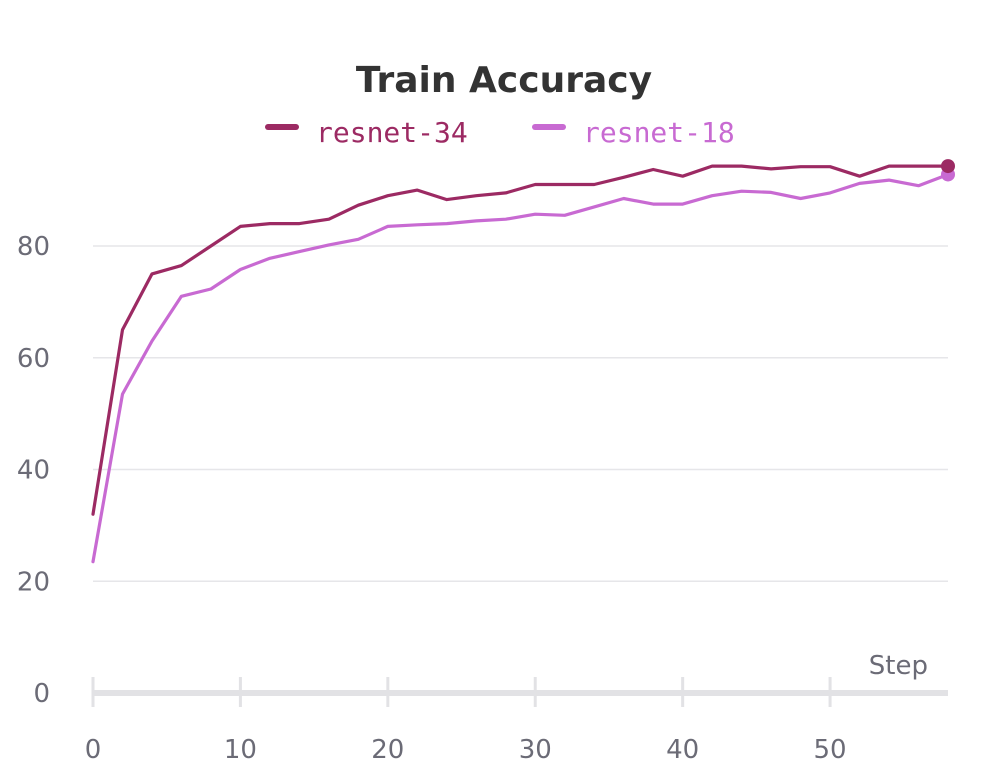 The image size is (1008, 783). Describe the element at coordinates (392, 132) in the screenshot. I see `legend-label-resnet-34: resnet-34` at that location.